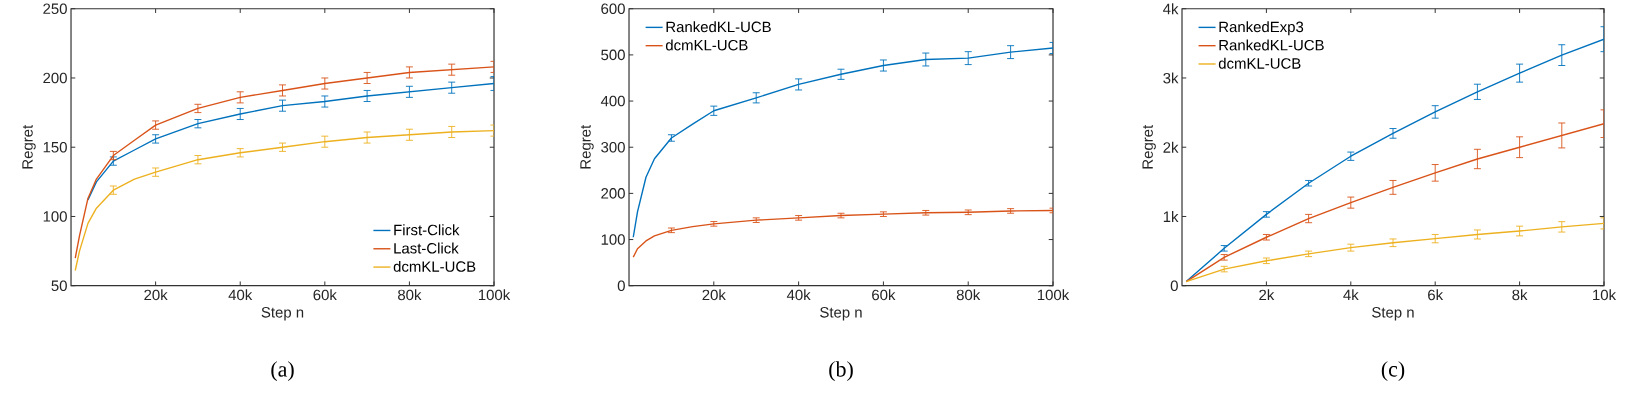 This screenshot has width=1626, height=396. What do you see at coordinates (613, 147) in the screenshot?
I see `y-tick-label: 300` at bounding box center [613, 147].